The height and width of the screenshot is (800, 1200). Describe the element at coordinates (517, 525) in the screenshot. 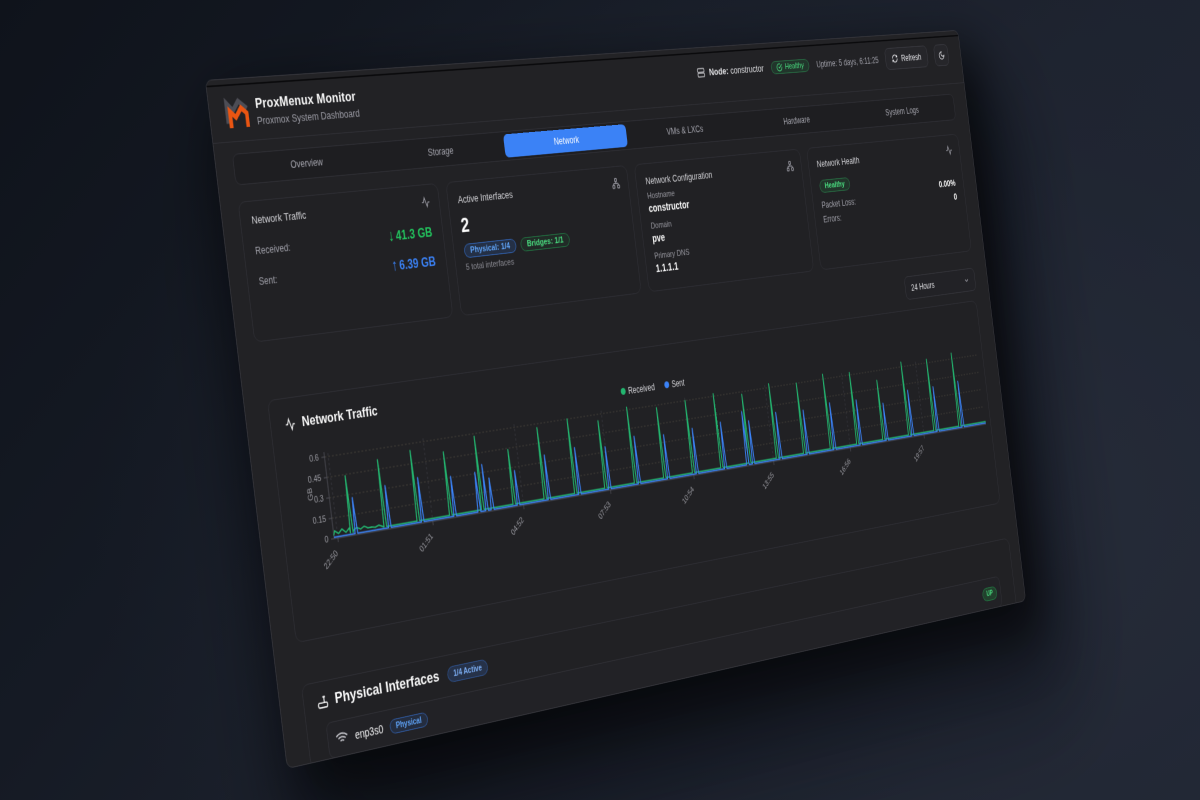

I see `svg-text: 04:52` at that location.